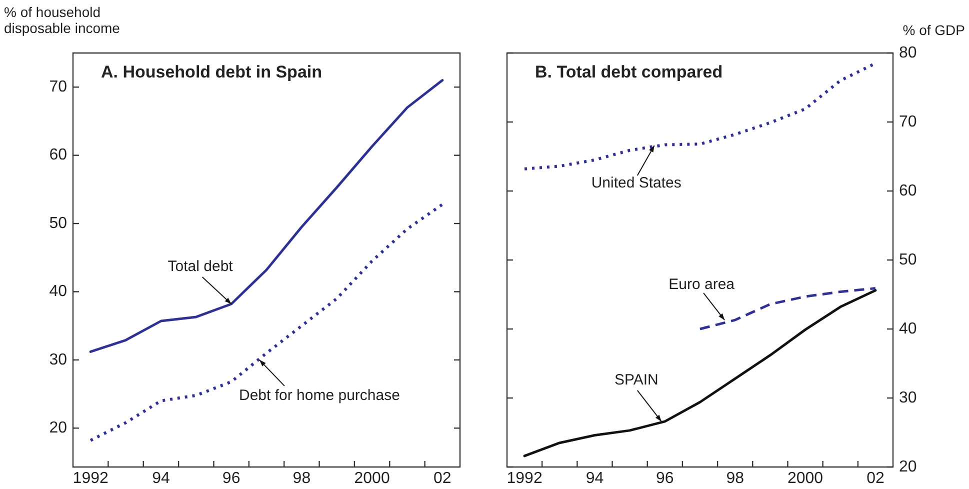 This screenshot has width=969, height=489. Describe the element at coordinates (636, 380) in the screenshot. I see `annotation: SPAIN` at that location.